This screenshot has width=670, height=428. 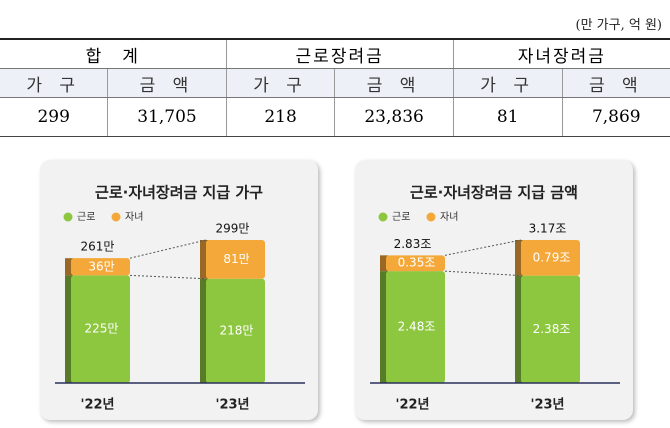 I want to click on value-label: 81만, so click(x=236, y=259).